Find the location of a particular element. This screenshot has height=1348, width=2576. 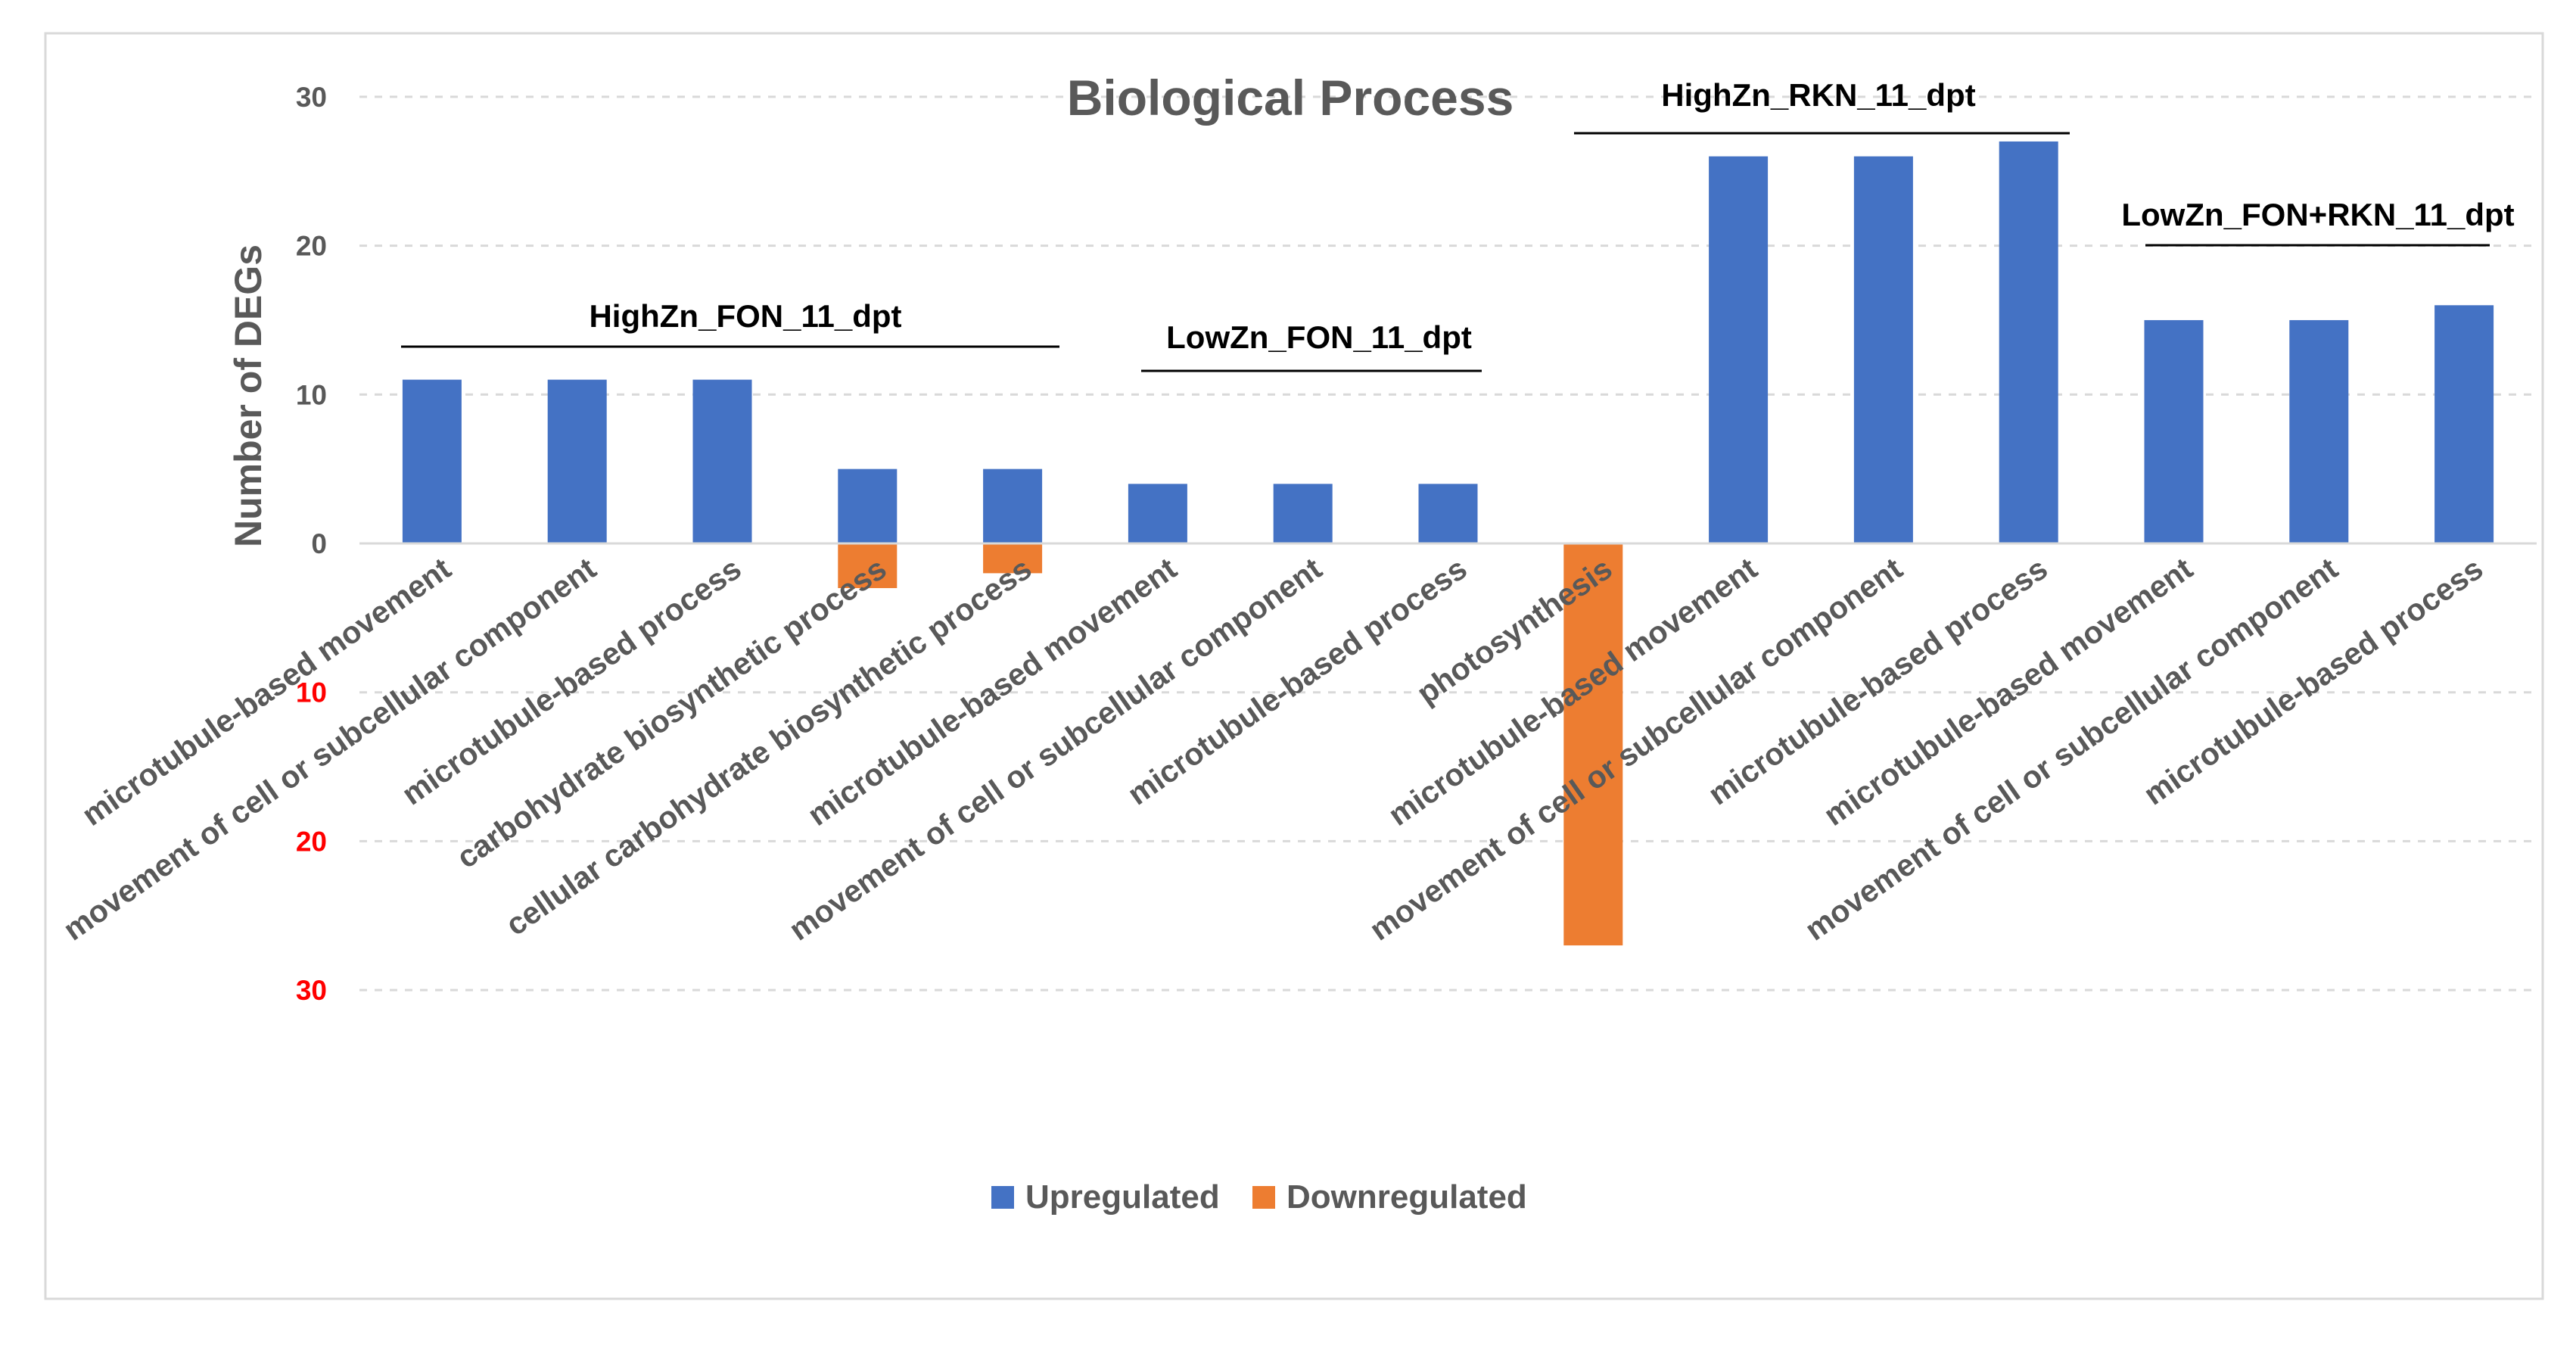

legend-label: Downregulated is located at coordinates (1407, 1197).